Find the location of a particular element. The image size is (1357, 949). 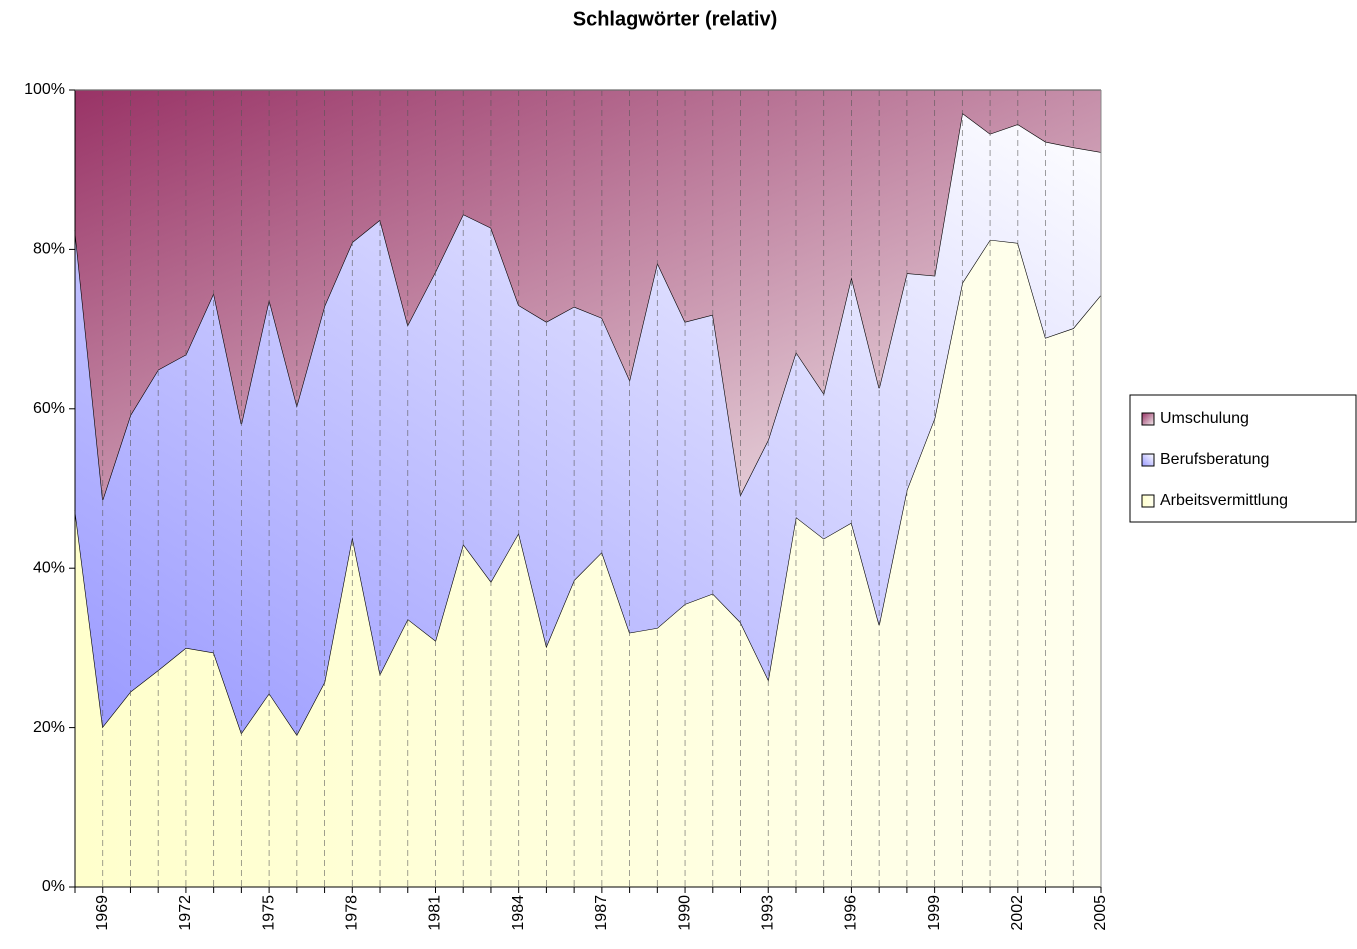

legend-label: Berufsberatung is located at coordinates (1214, 459).